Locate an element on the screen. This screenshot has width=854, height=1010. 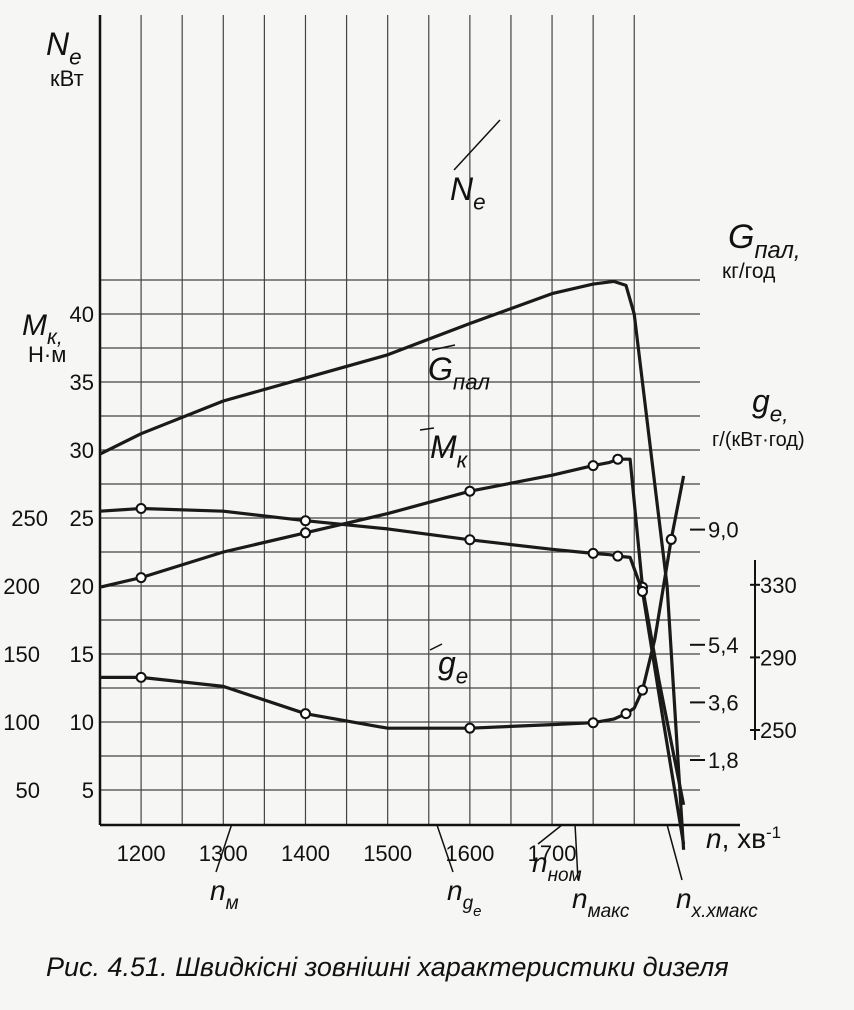
series-label-mk: Mк is located at coordinates (449, 451).